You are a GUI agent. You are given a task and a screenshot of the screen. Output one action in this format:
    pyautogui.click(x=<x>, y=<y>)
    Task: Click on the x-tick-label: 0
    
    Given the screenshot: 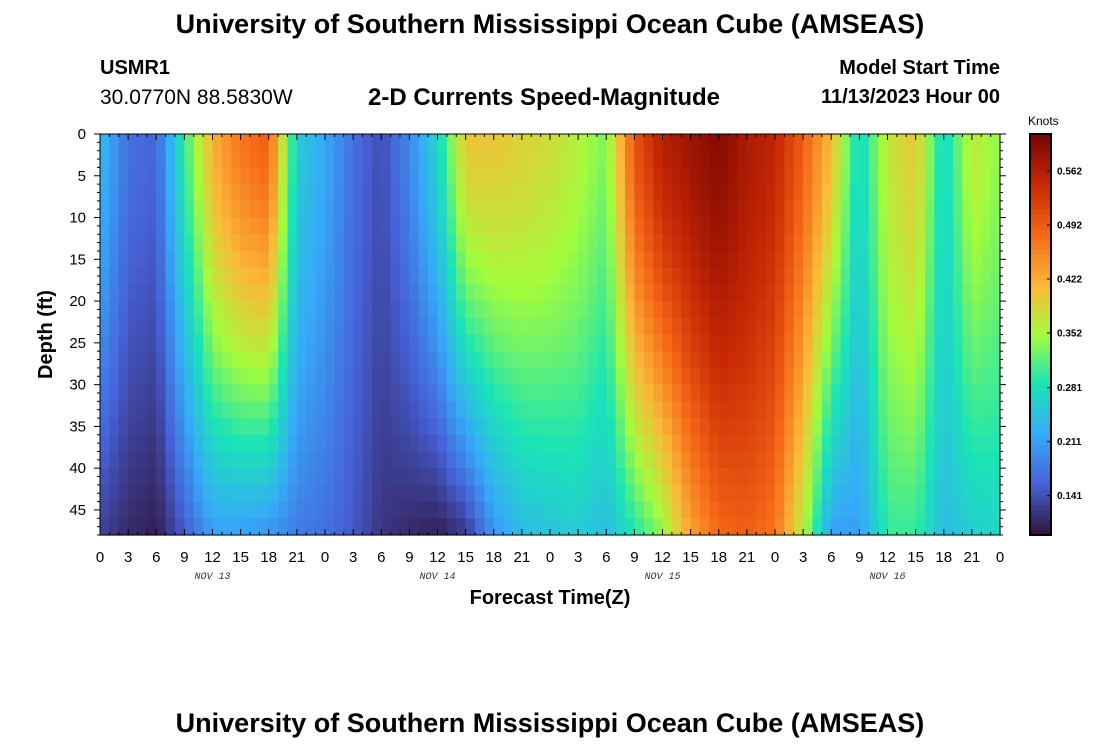 What is the action you would take?
    pyautogui.click(x=100, y=557)
    